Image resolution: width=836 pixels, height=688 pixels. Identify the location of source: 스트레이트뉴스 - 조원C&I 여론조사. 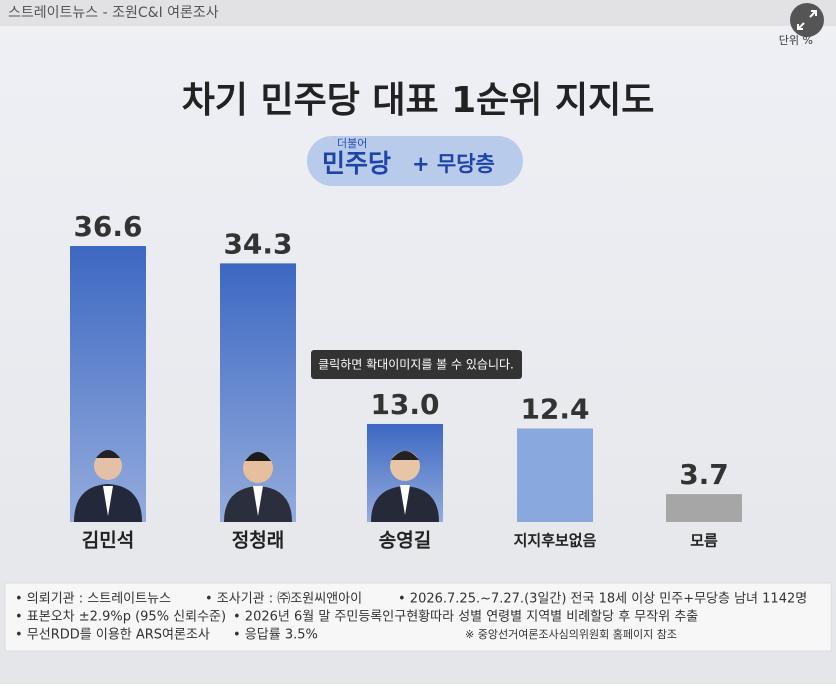
(113, 13).